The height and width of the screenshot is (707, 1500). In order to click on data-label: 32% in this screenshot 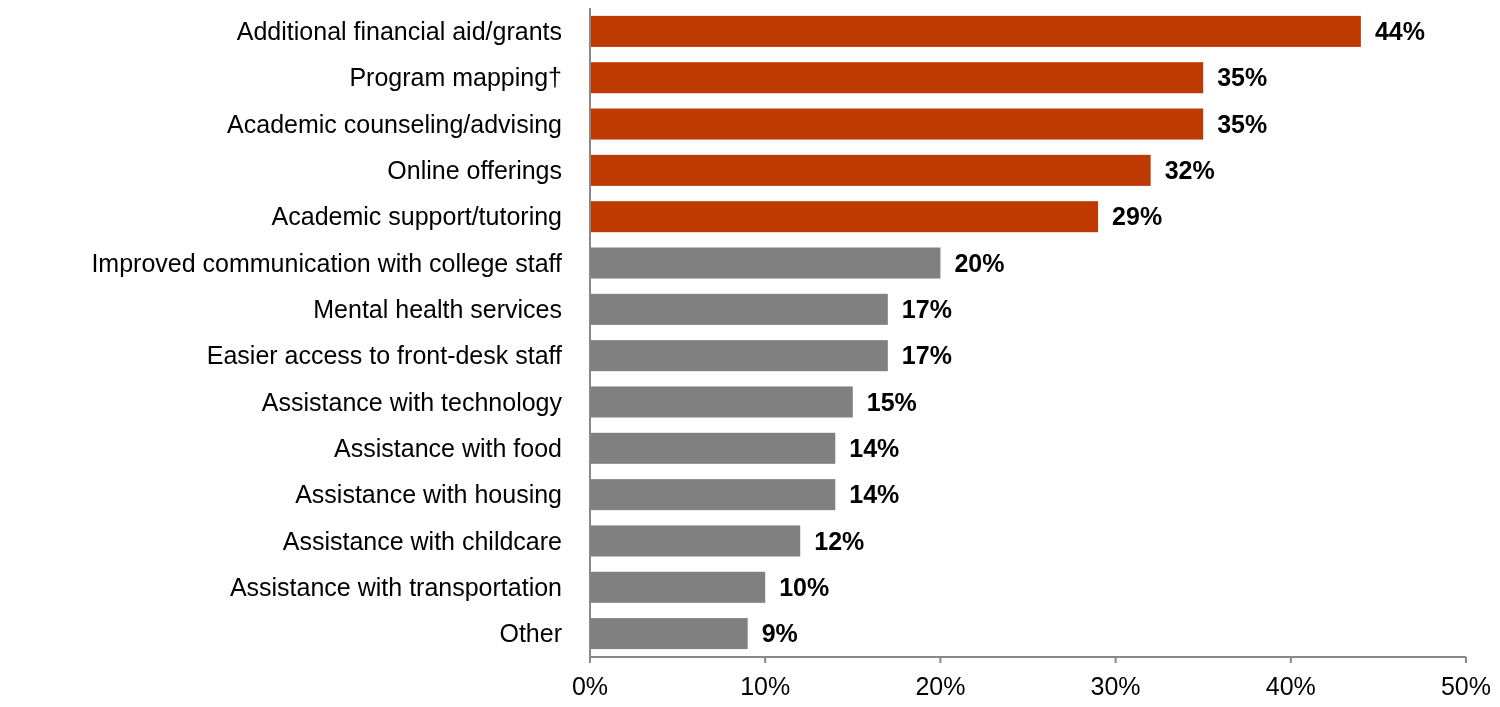, I will do `click(1189, 170)`.